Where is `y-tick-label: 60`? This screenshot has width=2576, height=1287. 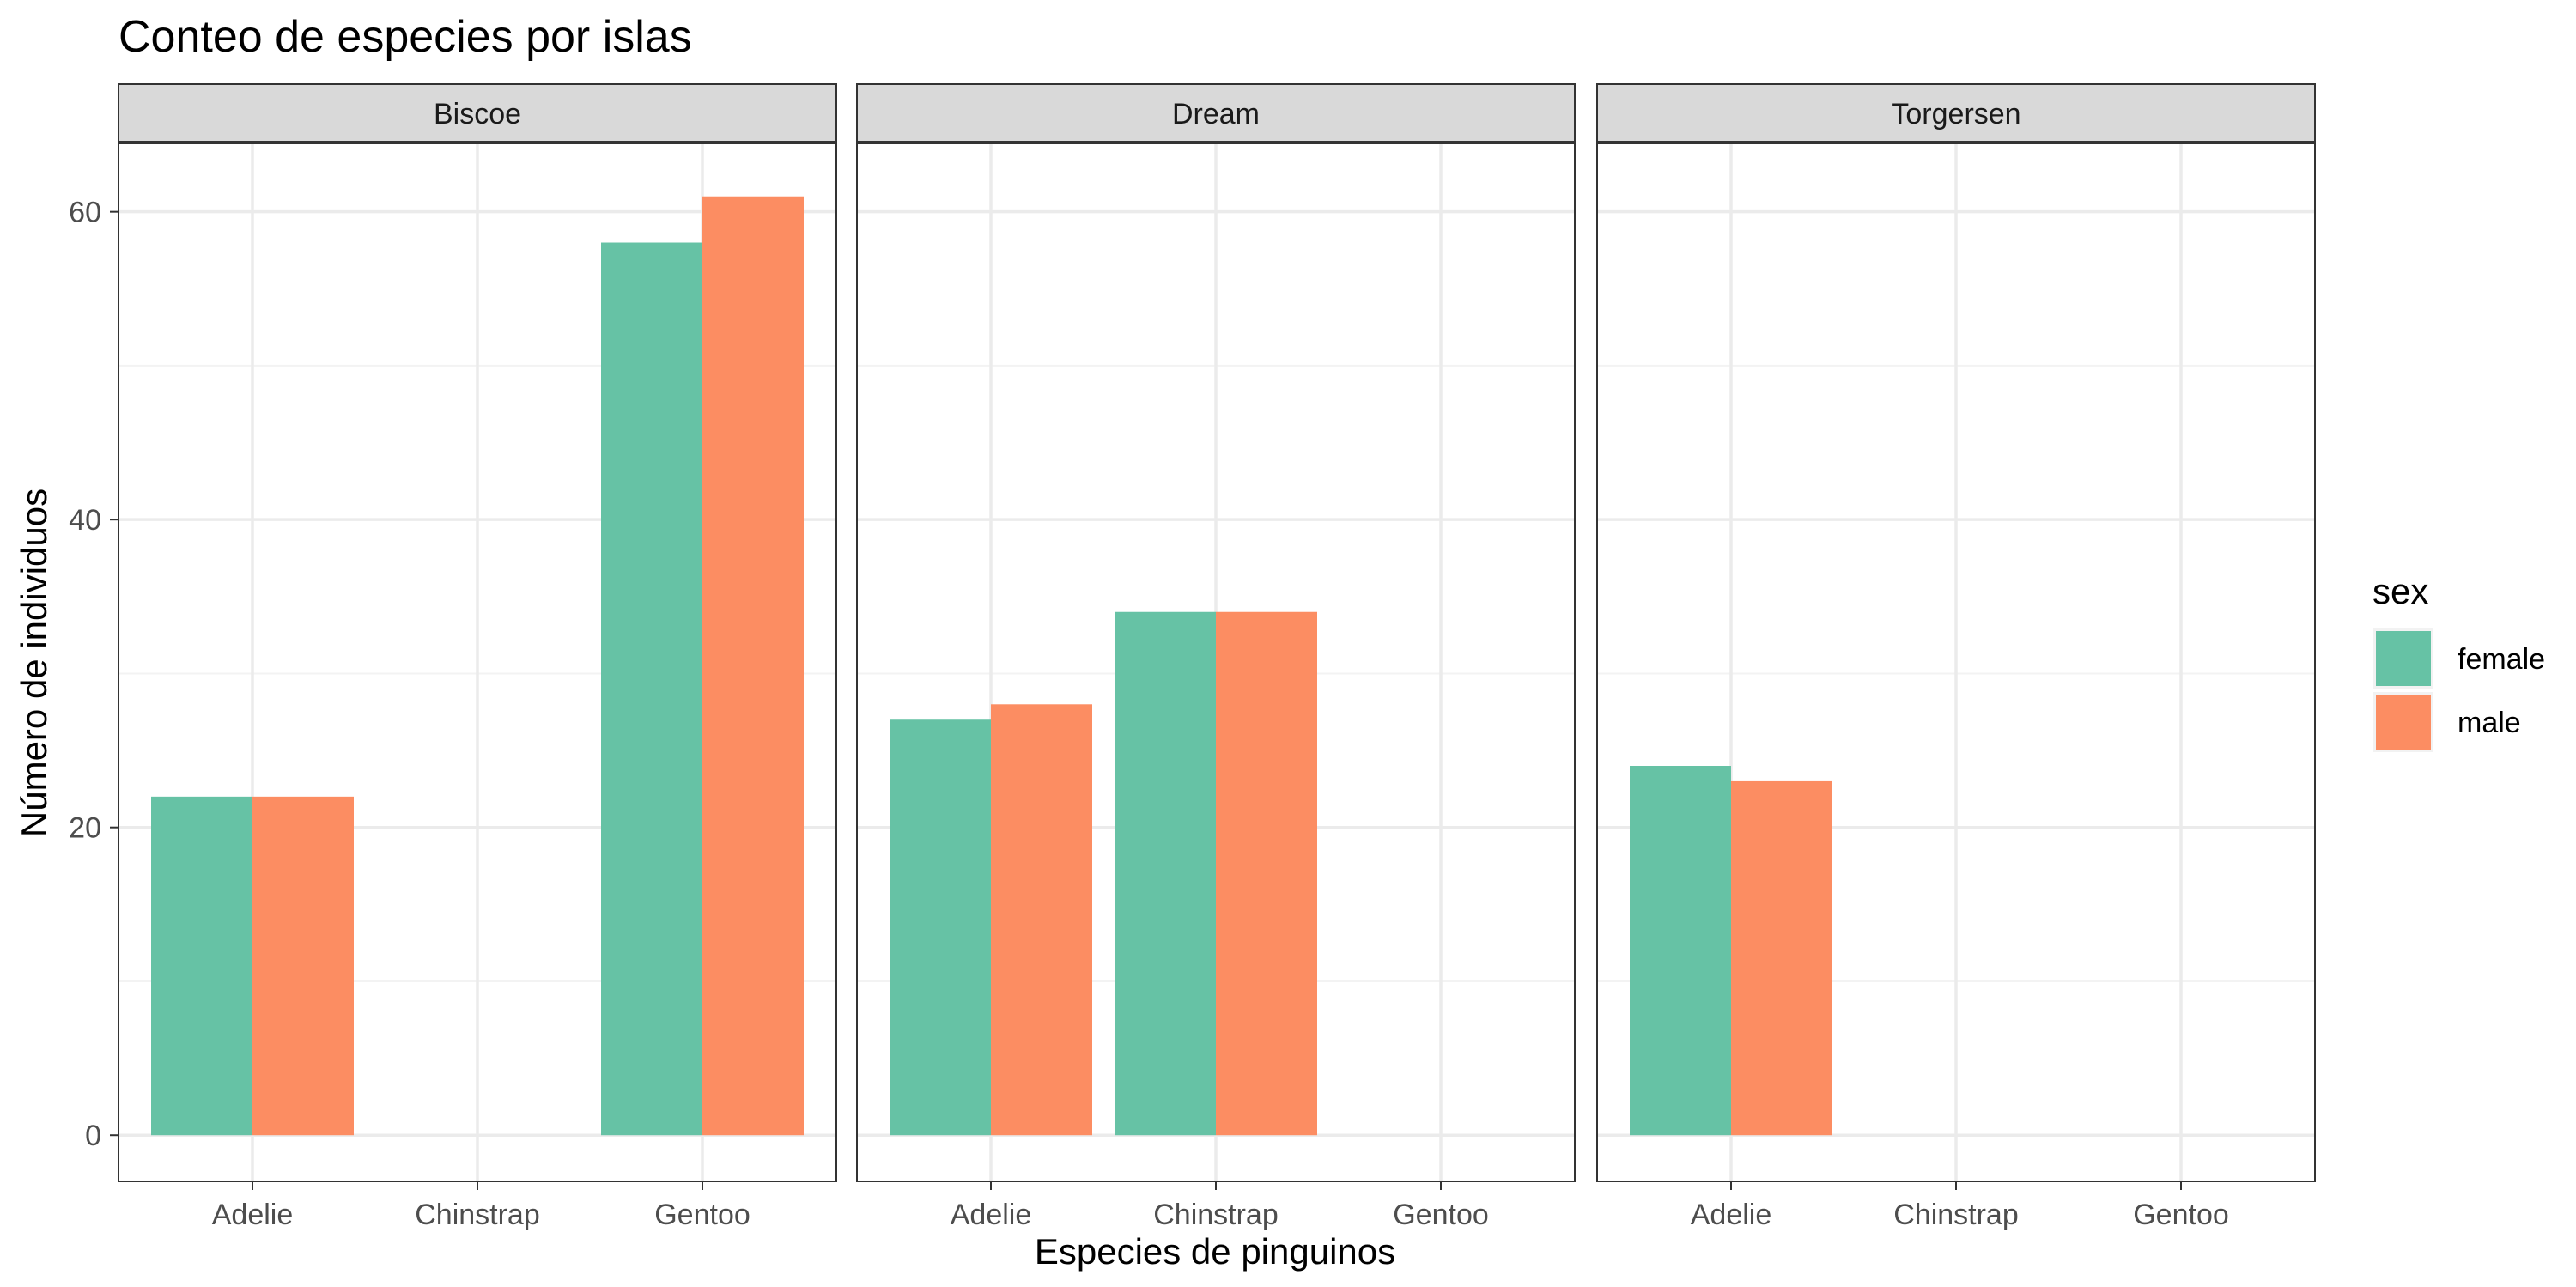 y-tick-label: 60 is located at coordinates (85, 213).